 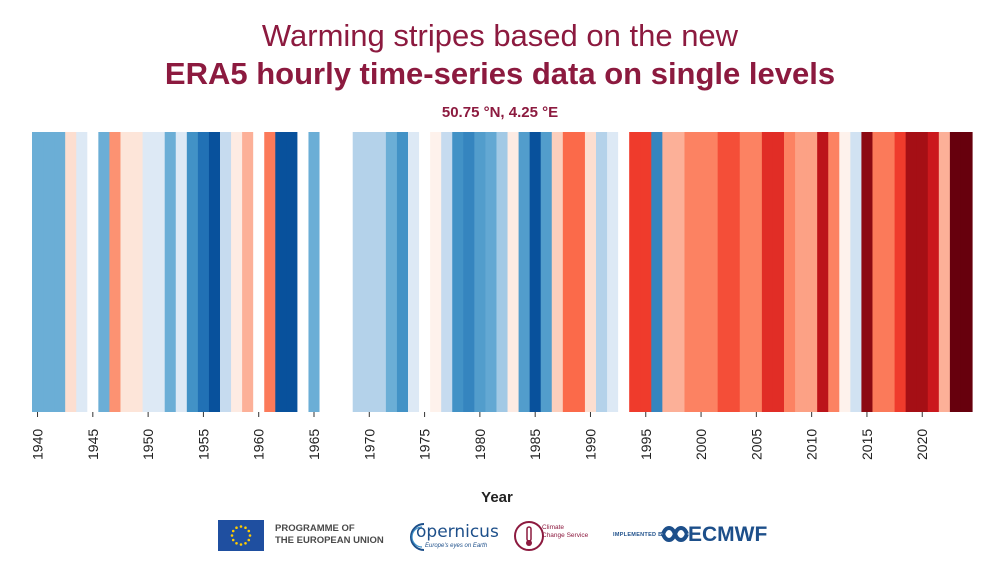 I want to click on x-tick-label: 1965, so click(x=314, y=444).